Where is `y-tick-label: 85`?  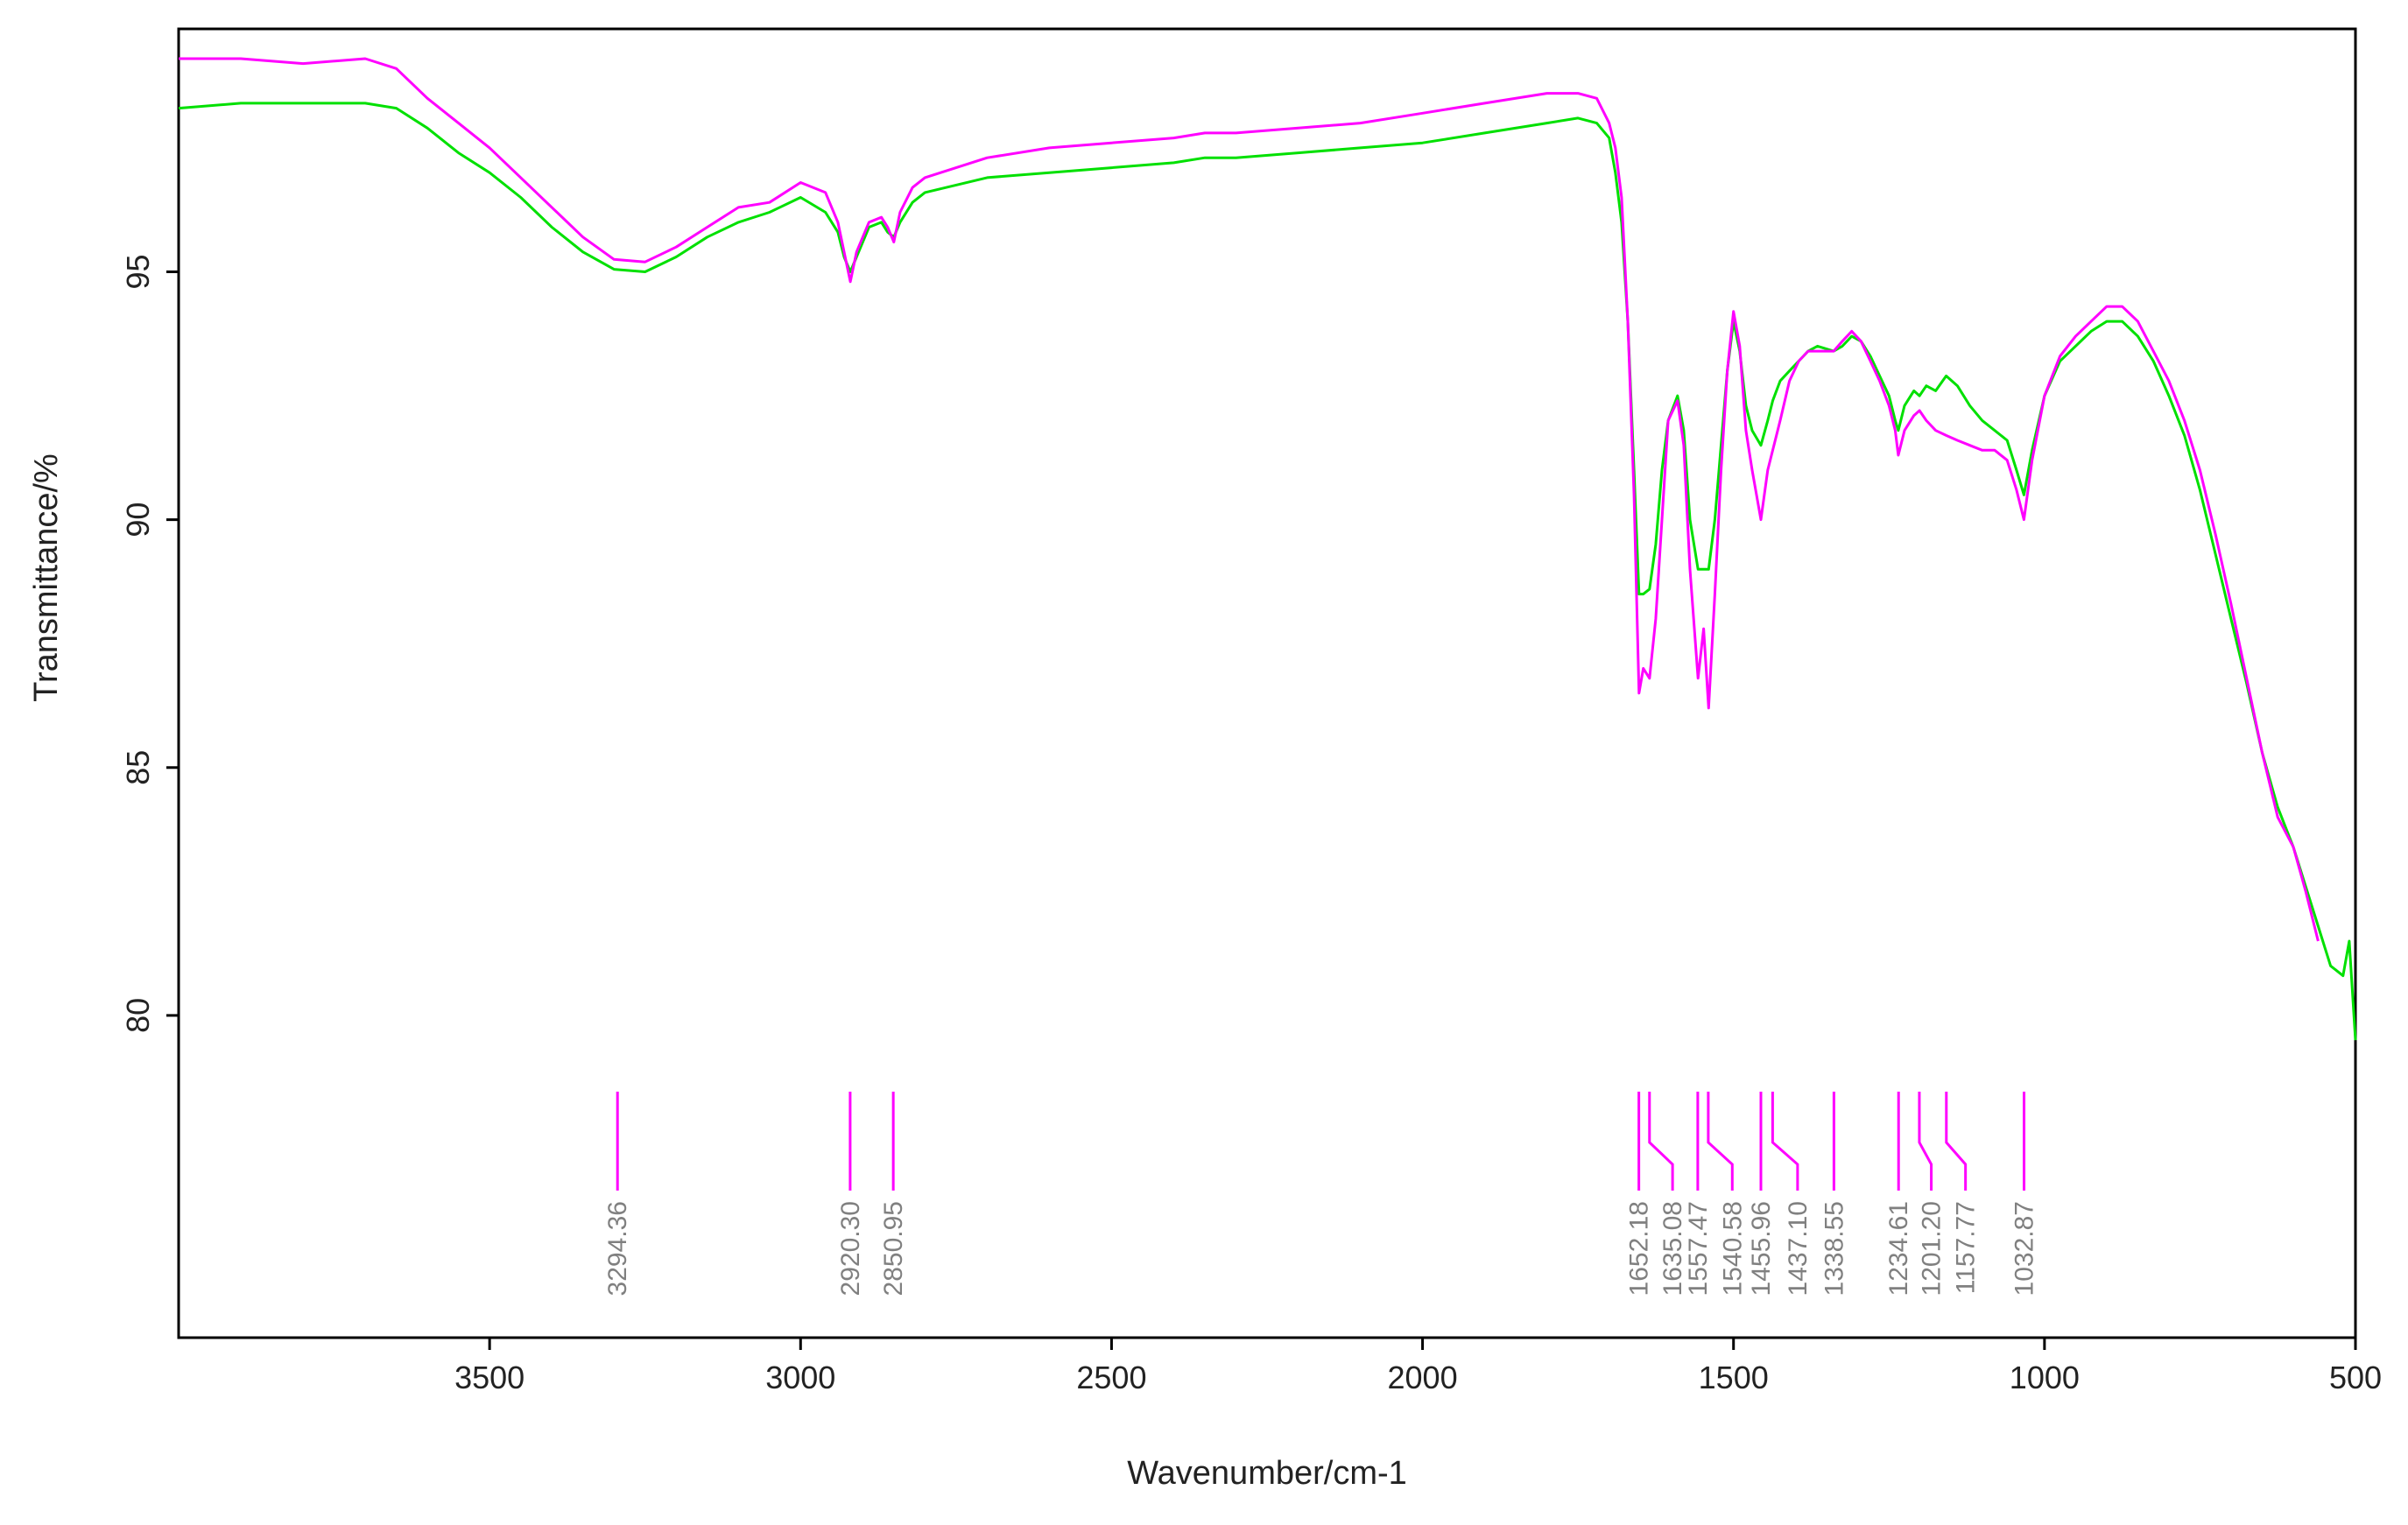
y-tick-label: 85 is located at coordinates (138, 767).